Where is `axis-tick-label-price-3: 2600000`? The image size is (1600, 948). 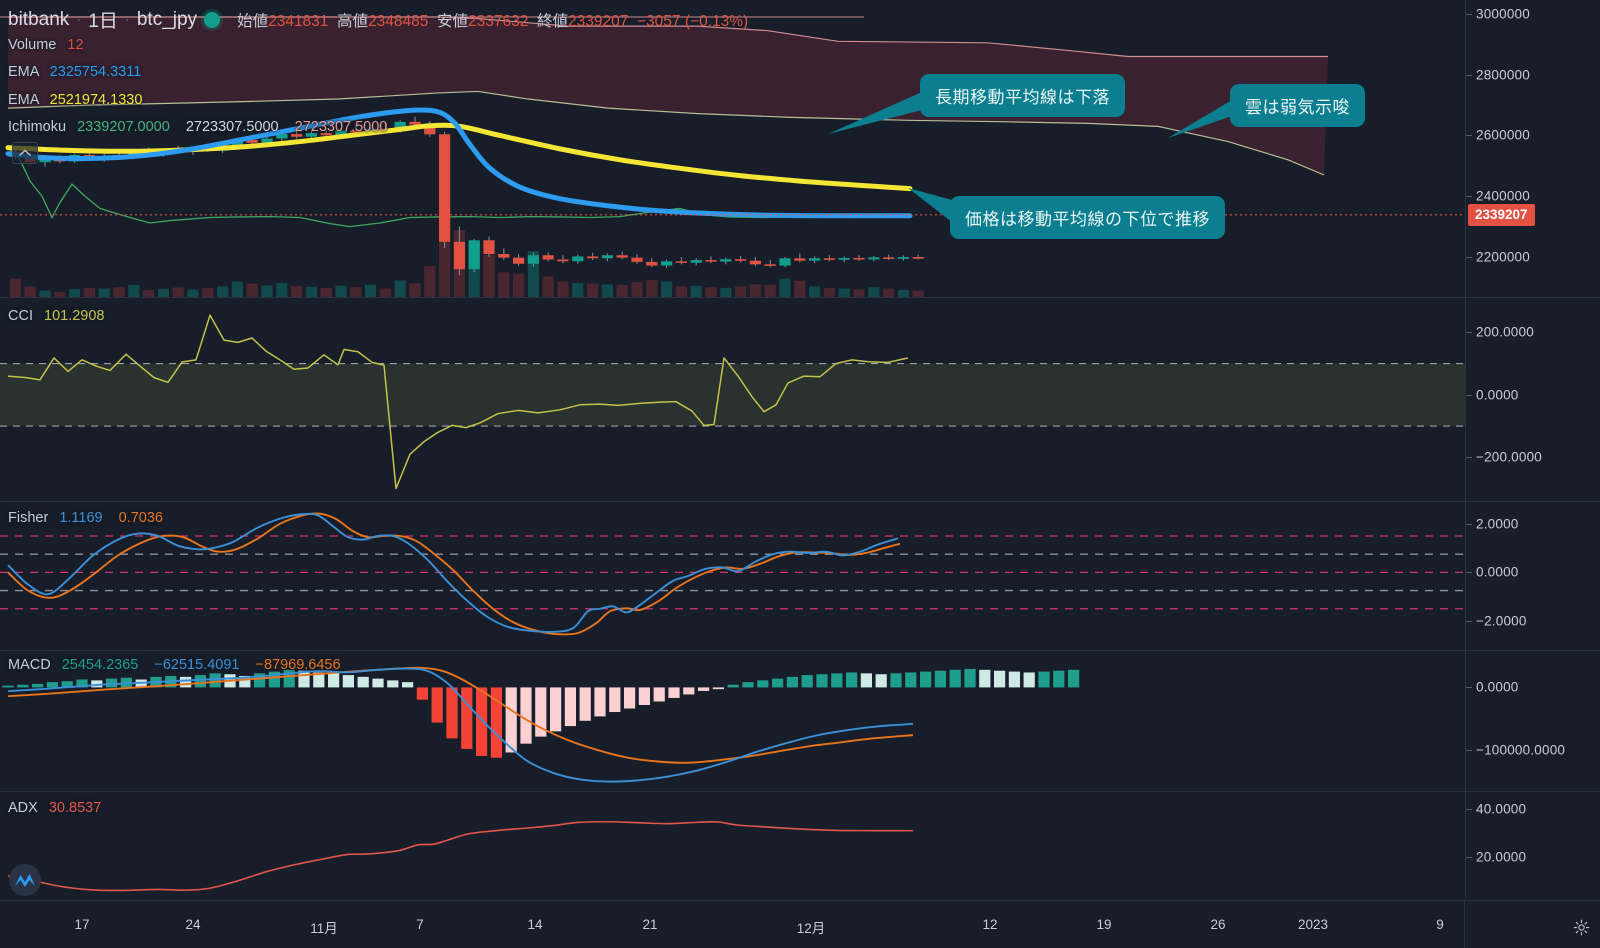 axis-tick-label-price-3: 2600000 is located at coordinates (1503, 135).